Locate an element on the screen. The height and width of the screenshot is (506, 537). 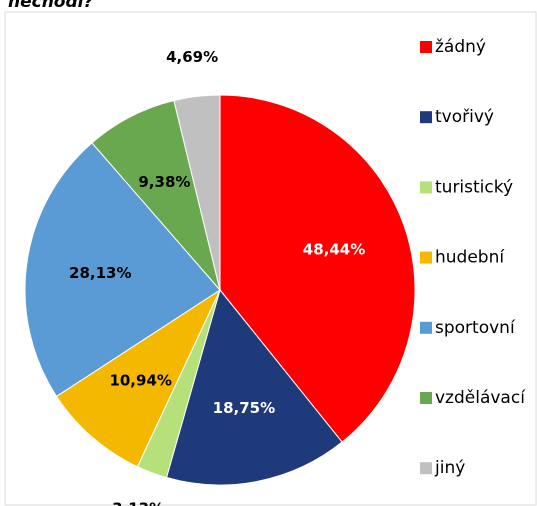
legend-label: tvořivý is located at coordinates (464, 117).